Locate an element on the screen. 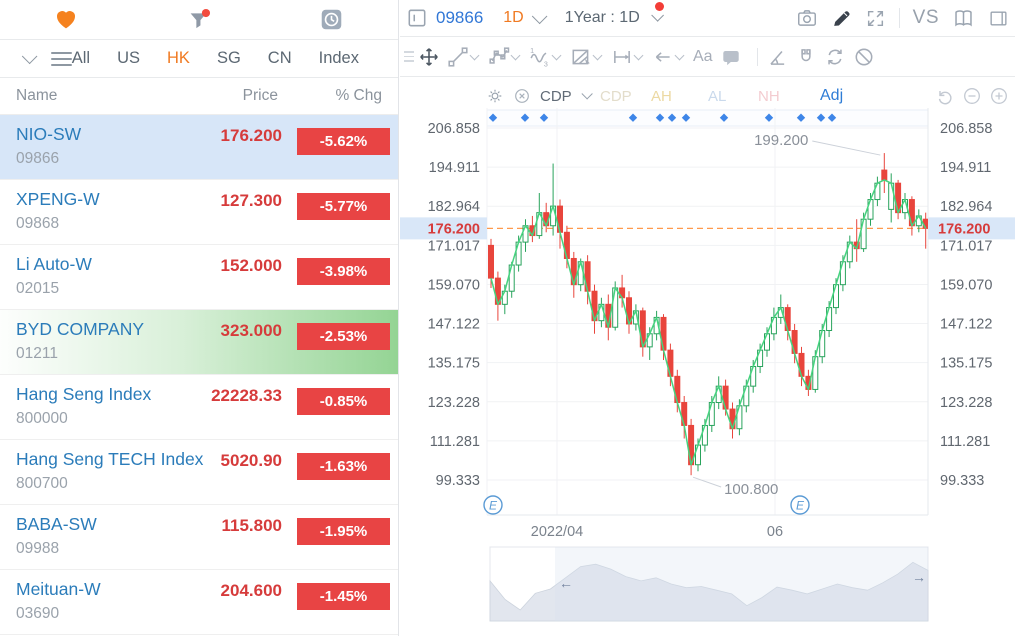  chart-navigator: ← → is located at coordinates (709, 584).